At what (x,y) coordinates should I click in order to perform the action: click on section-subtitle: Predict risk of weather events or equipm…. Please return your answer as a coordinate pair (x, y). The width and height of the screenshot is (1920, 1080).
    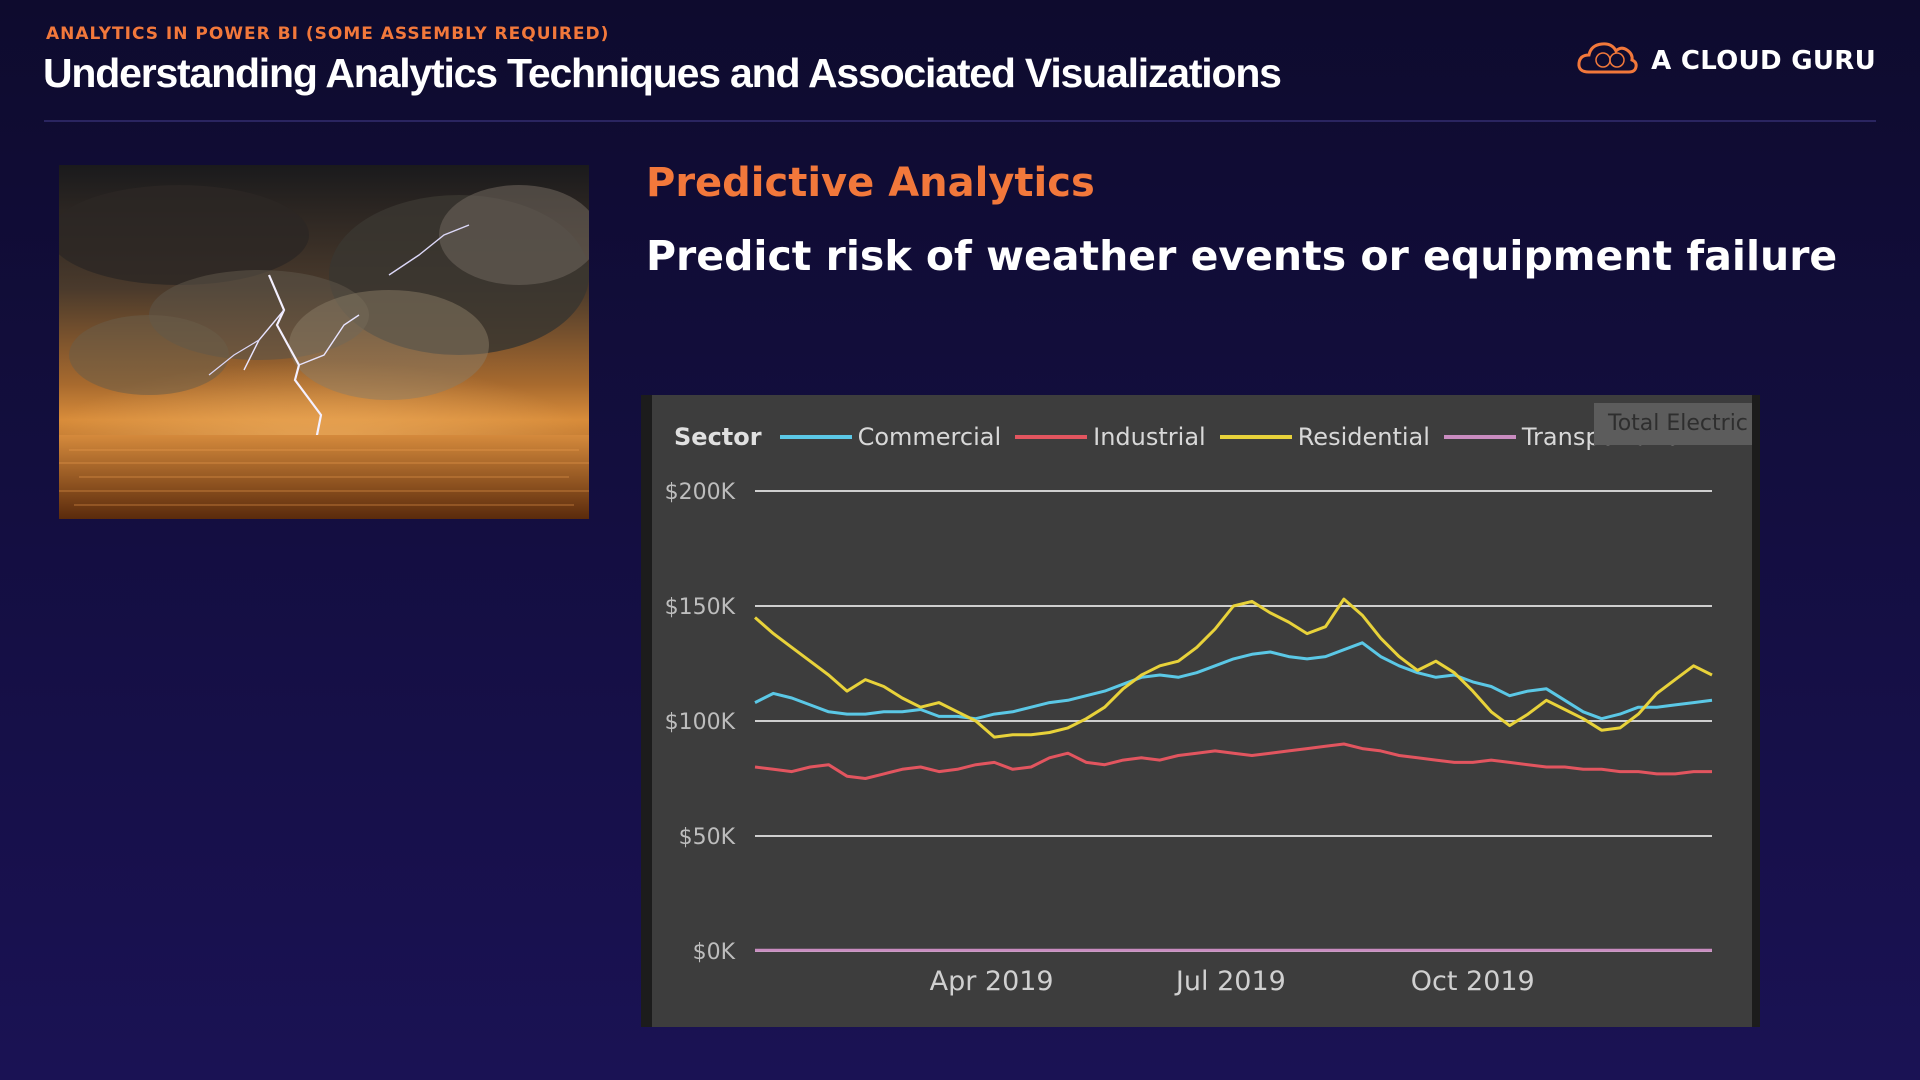
    Looking at the image, I should click on (1242, 256).